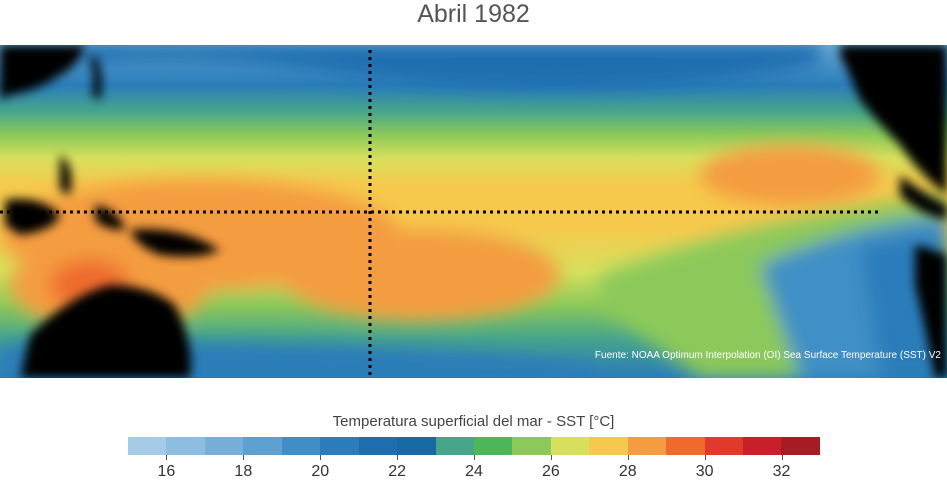  What do you see at coordinates (704, 471) in the screenshot?
I see `colorbar-tick-label: 30` at bounding box center [704, 471].